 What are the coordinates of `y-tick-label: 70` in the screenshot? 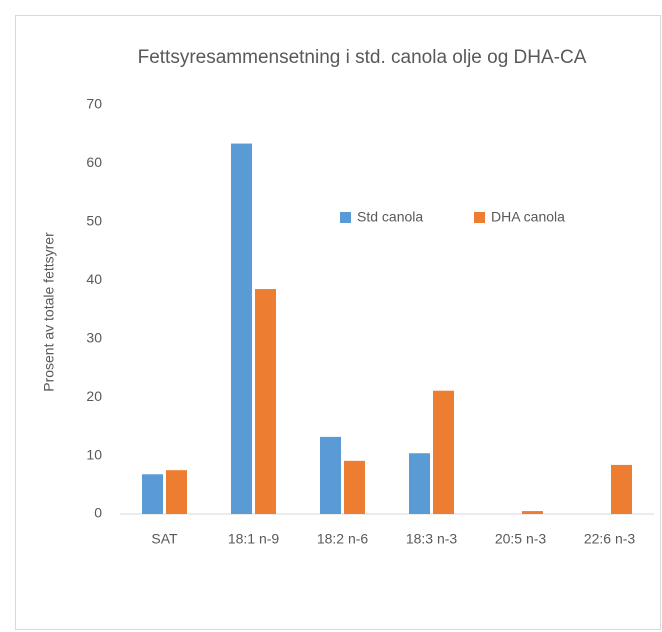 It's located at (94, 104).